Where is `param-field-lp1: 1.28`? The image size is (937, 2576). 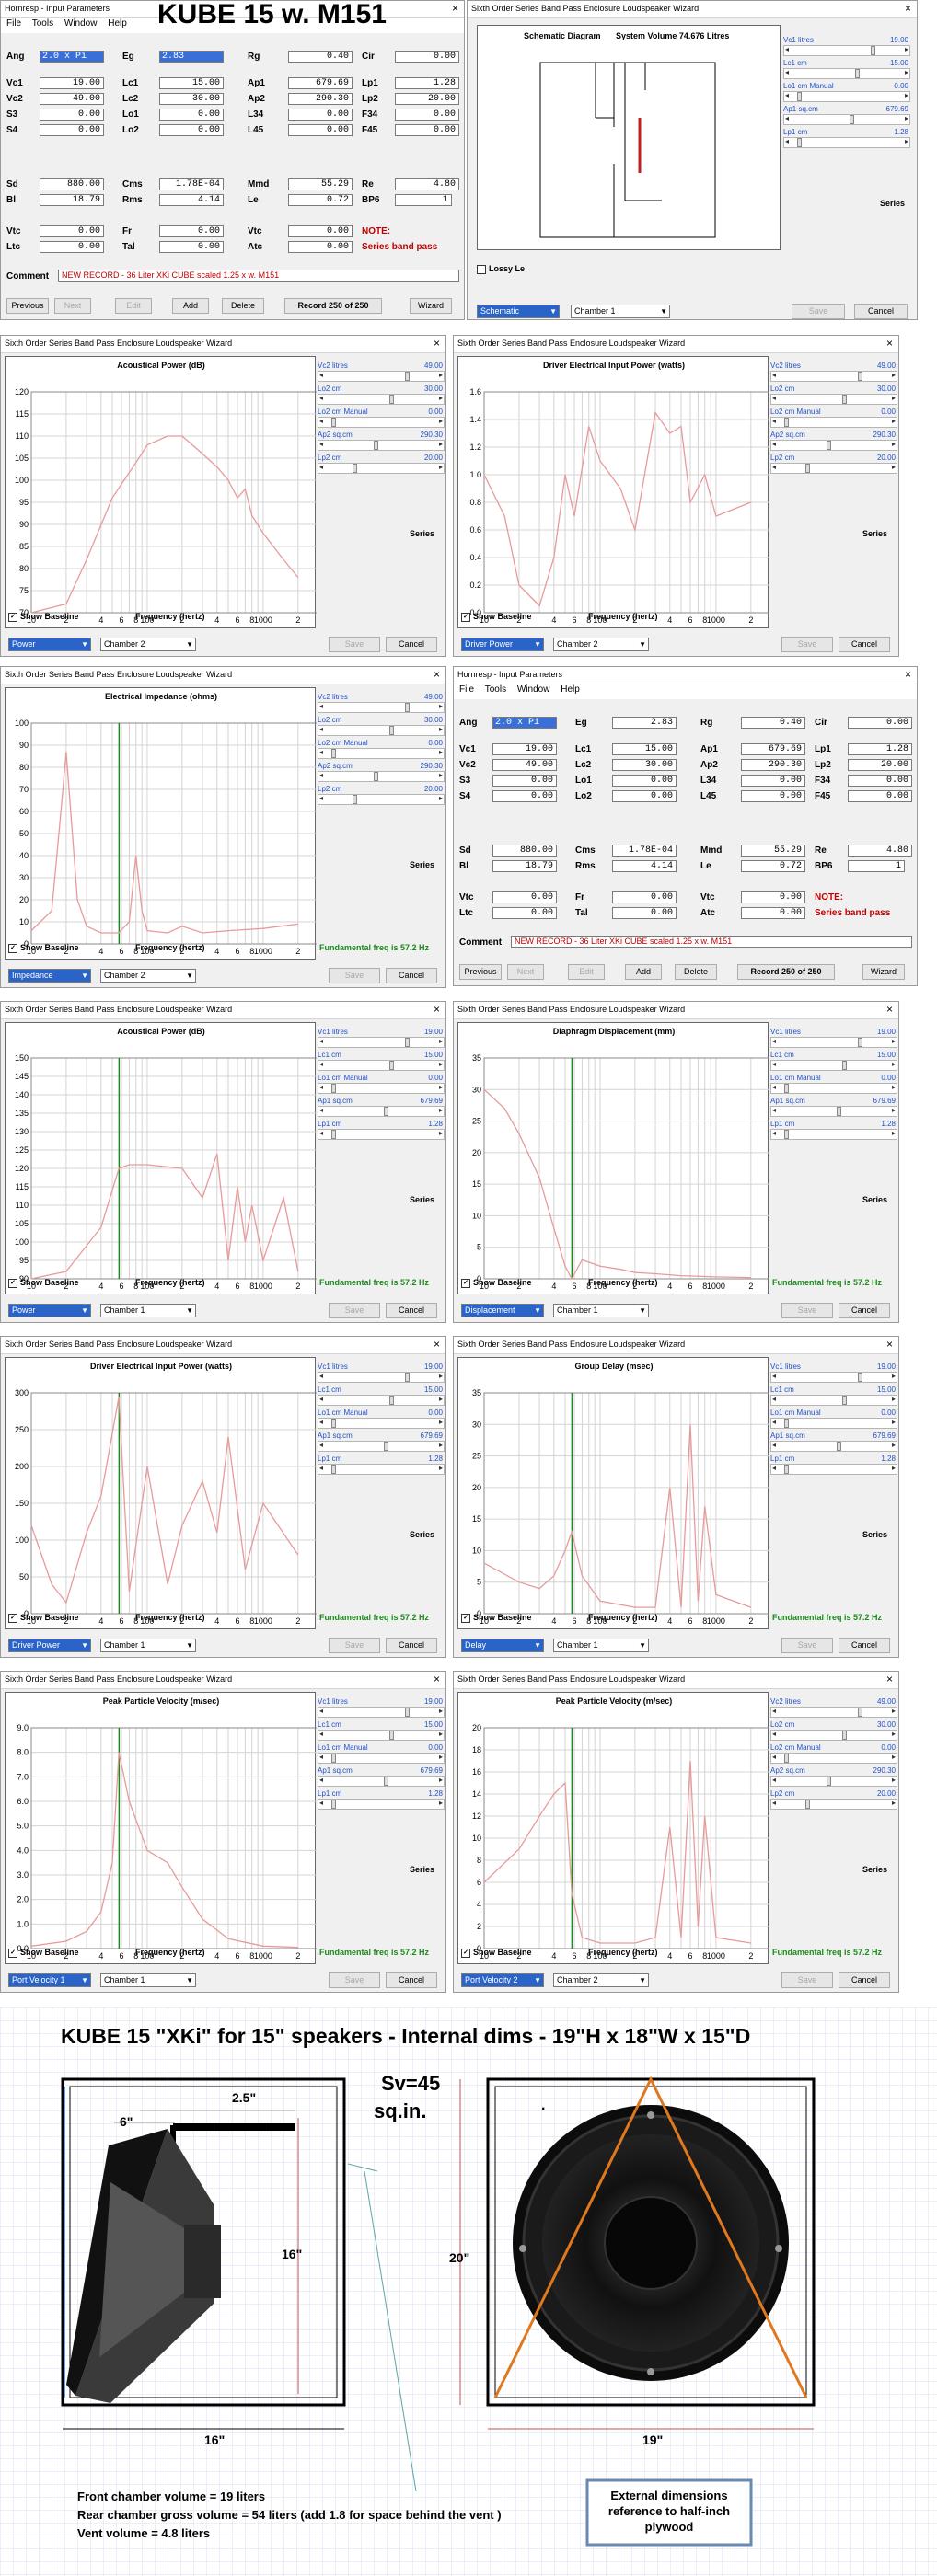 param-field-lp1: 1.28 is located at coordinates (427, 83).